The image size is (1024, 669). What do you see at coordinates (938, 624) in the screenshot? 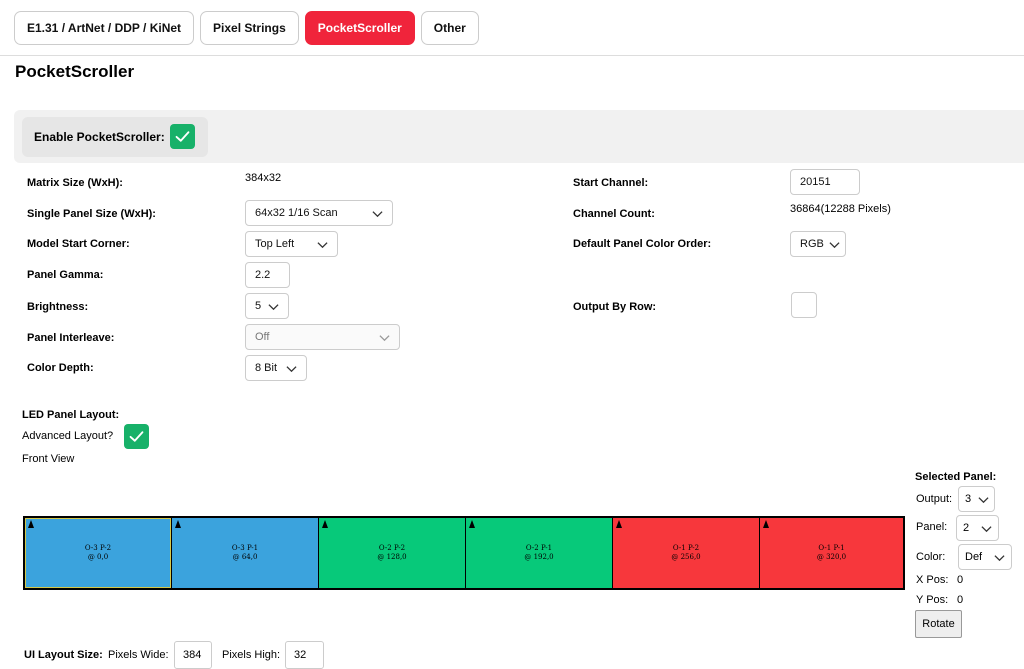
I see `rotate-button: Rotate` at bounding box center [938, 624].